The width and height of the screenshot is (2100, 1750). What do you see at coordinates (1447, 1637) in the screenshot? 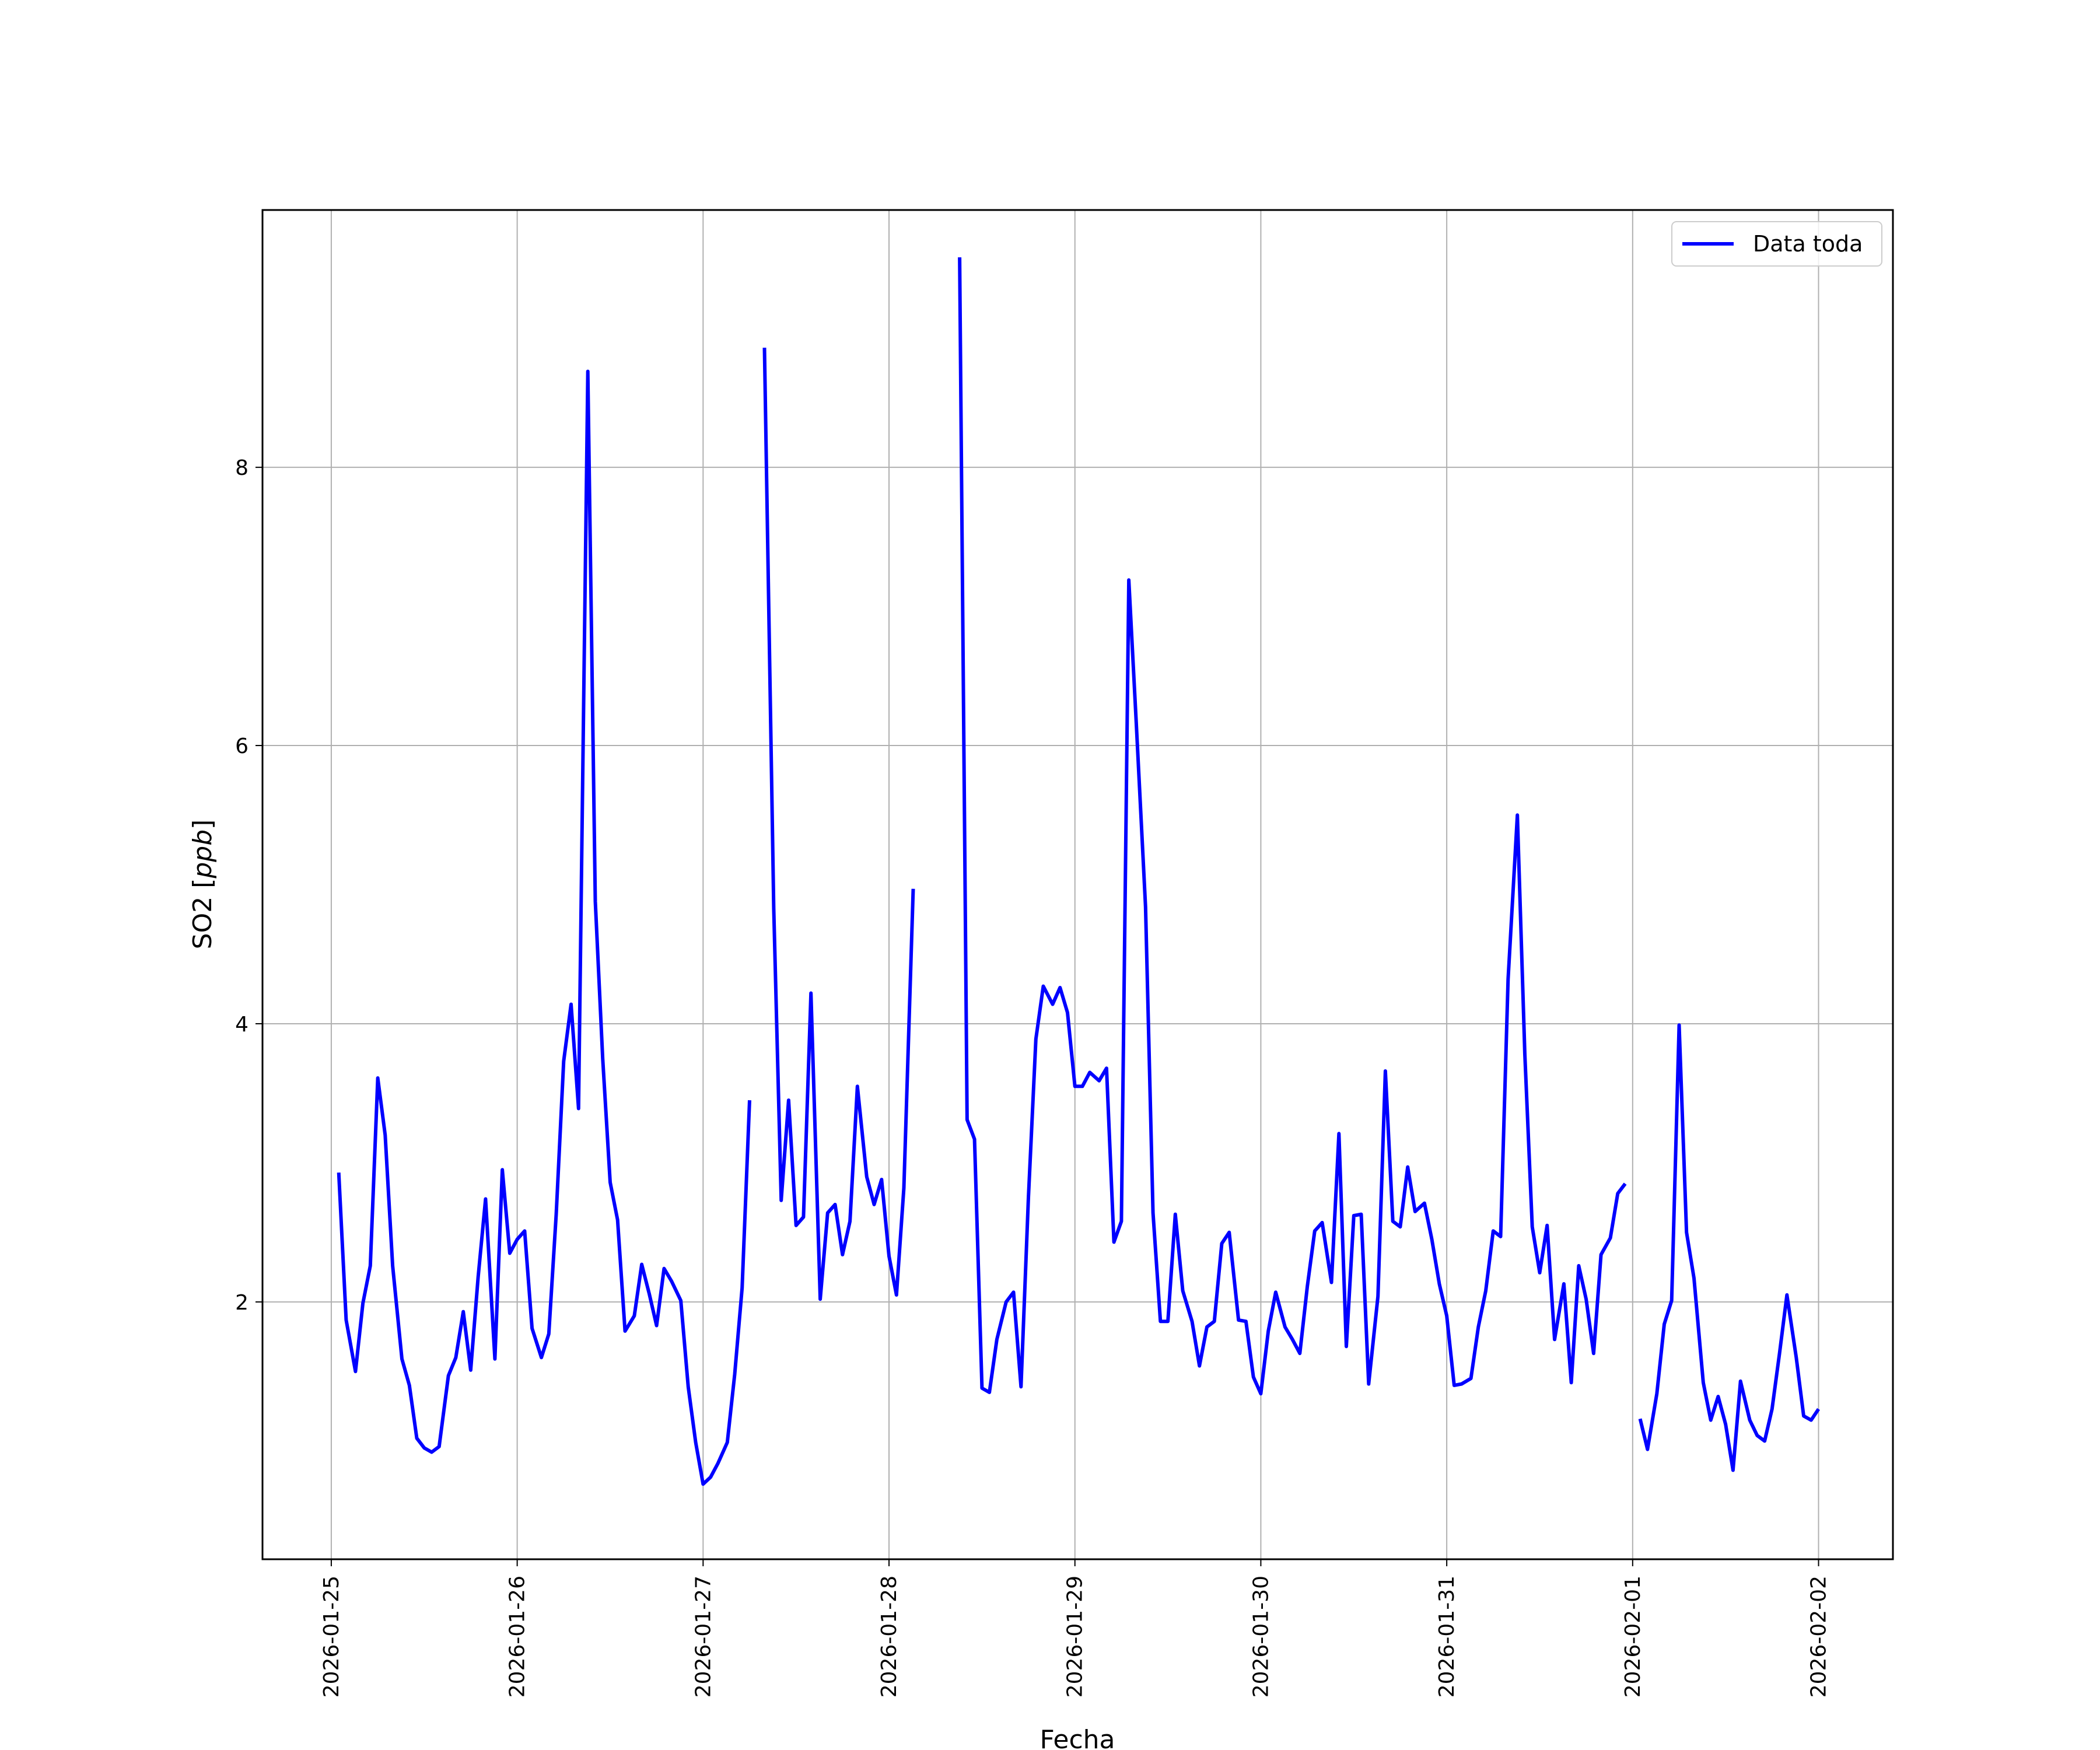
I see `x-tick-label: 2026-01-31` at bounding box center [1447, 1637].